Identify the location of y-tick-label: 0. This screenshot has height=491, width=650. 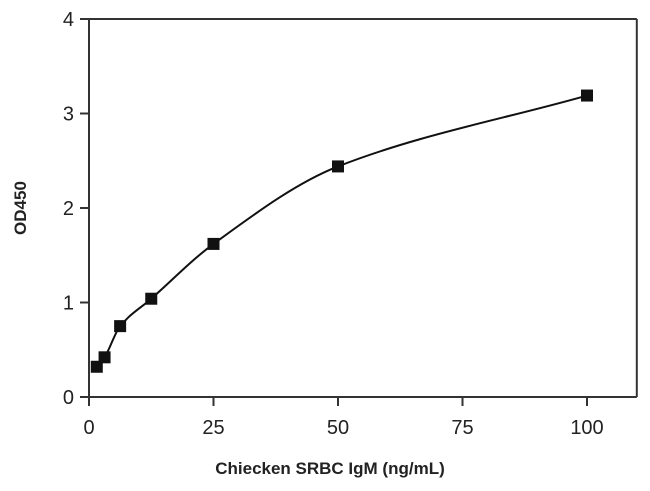
(68, 398).